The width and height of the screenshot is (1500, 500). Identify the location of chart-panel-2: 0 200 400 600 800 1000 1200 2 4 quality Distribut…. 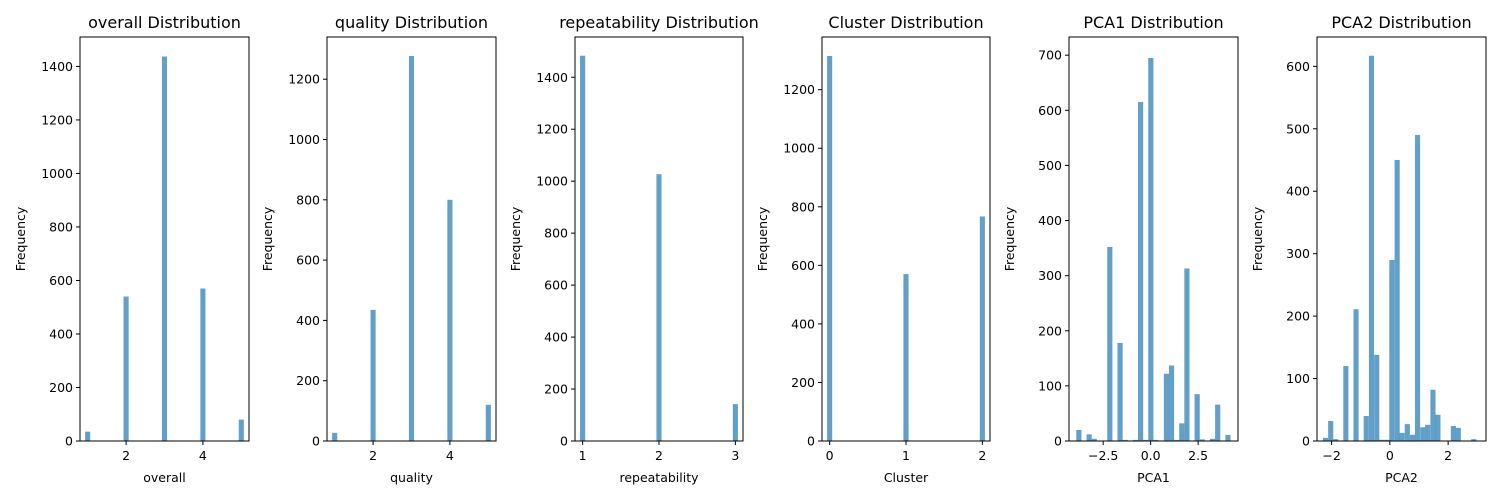
(378, 249).